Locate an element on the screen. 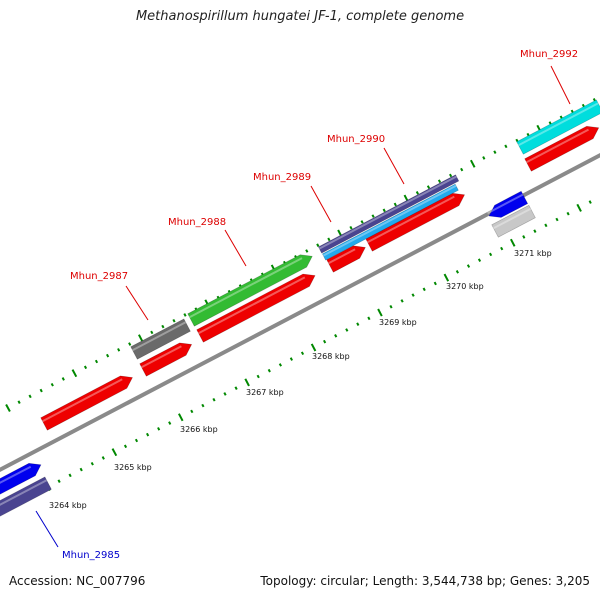 The image size is (600, 600). scale-label: 3265 kbp is located at coordinates (133, 467).